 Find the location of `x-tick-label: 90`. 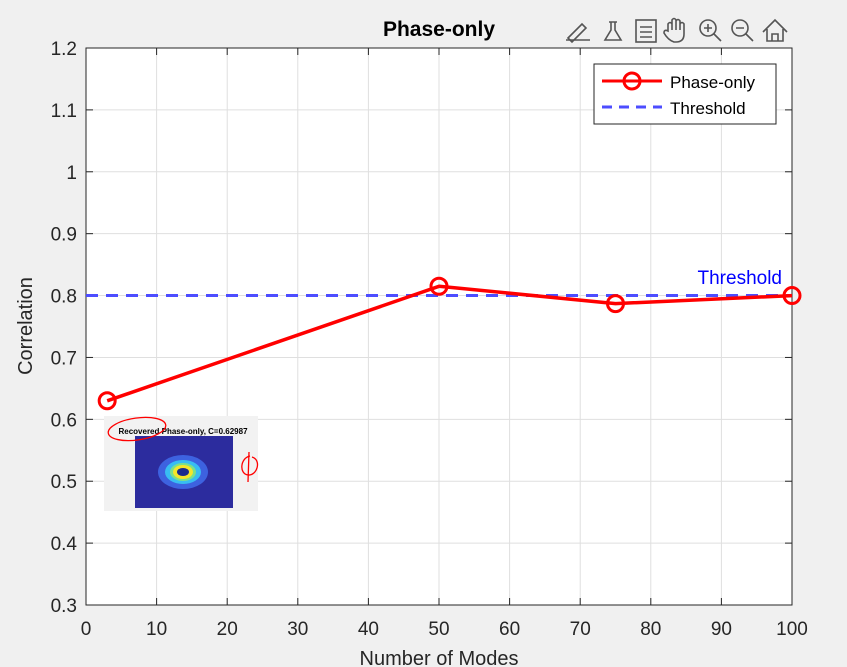

x-tick-label: 90 is located at coordinates (721, 629).